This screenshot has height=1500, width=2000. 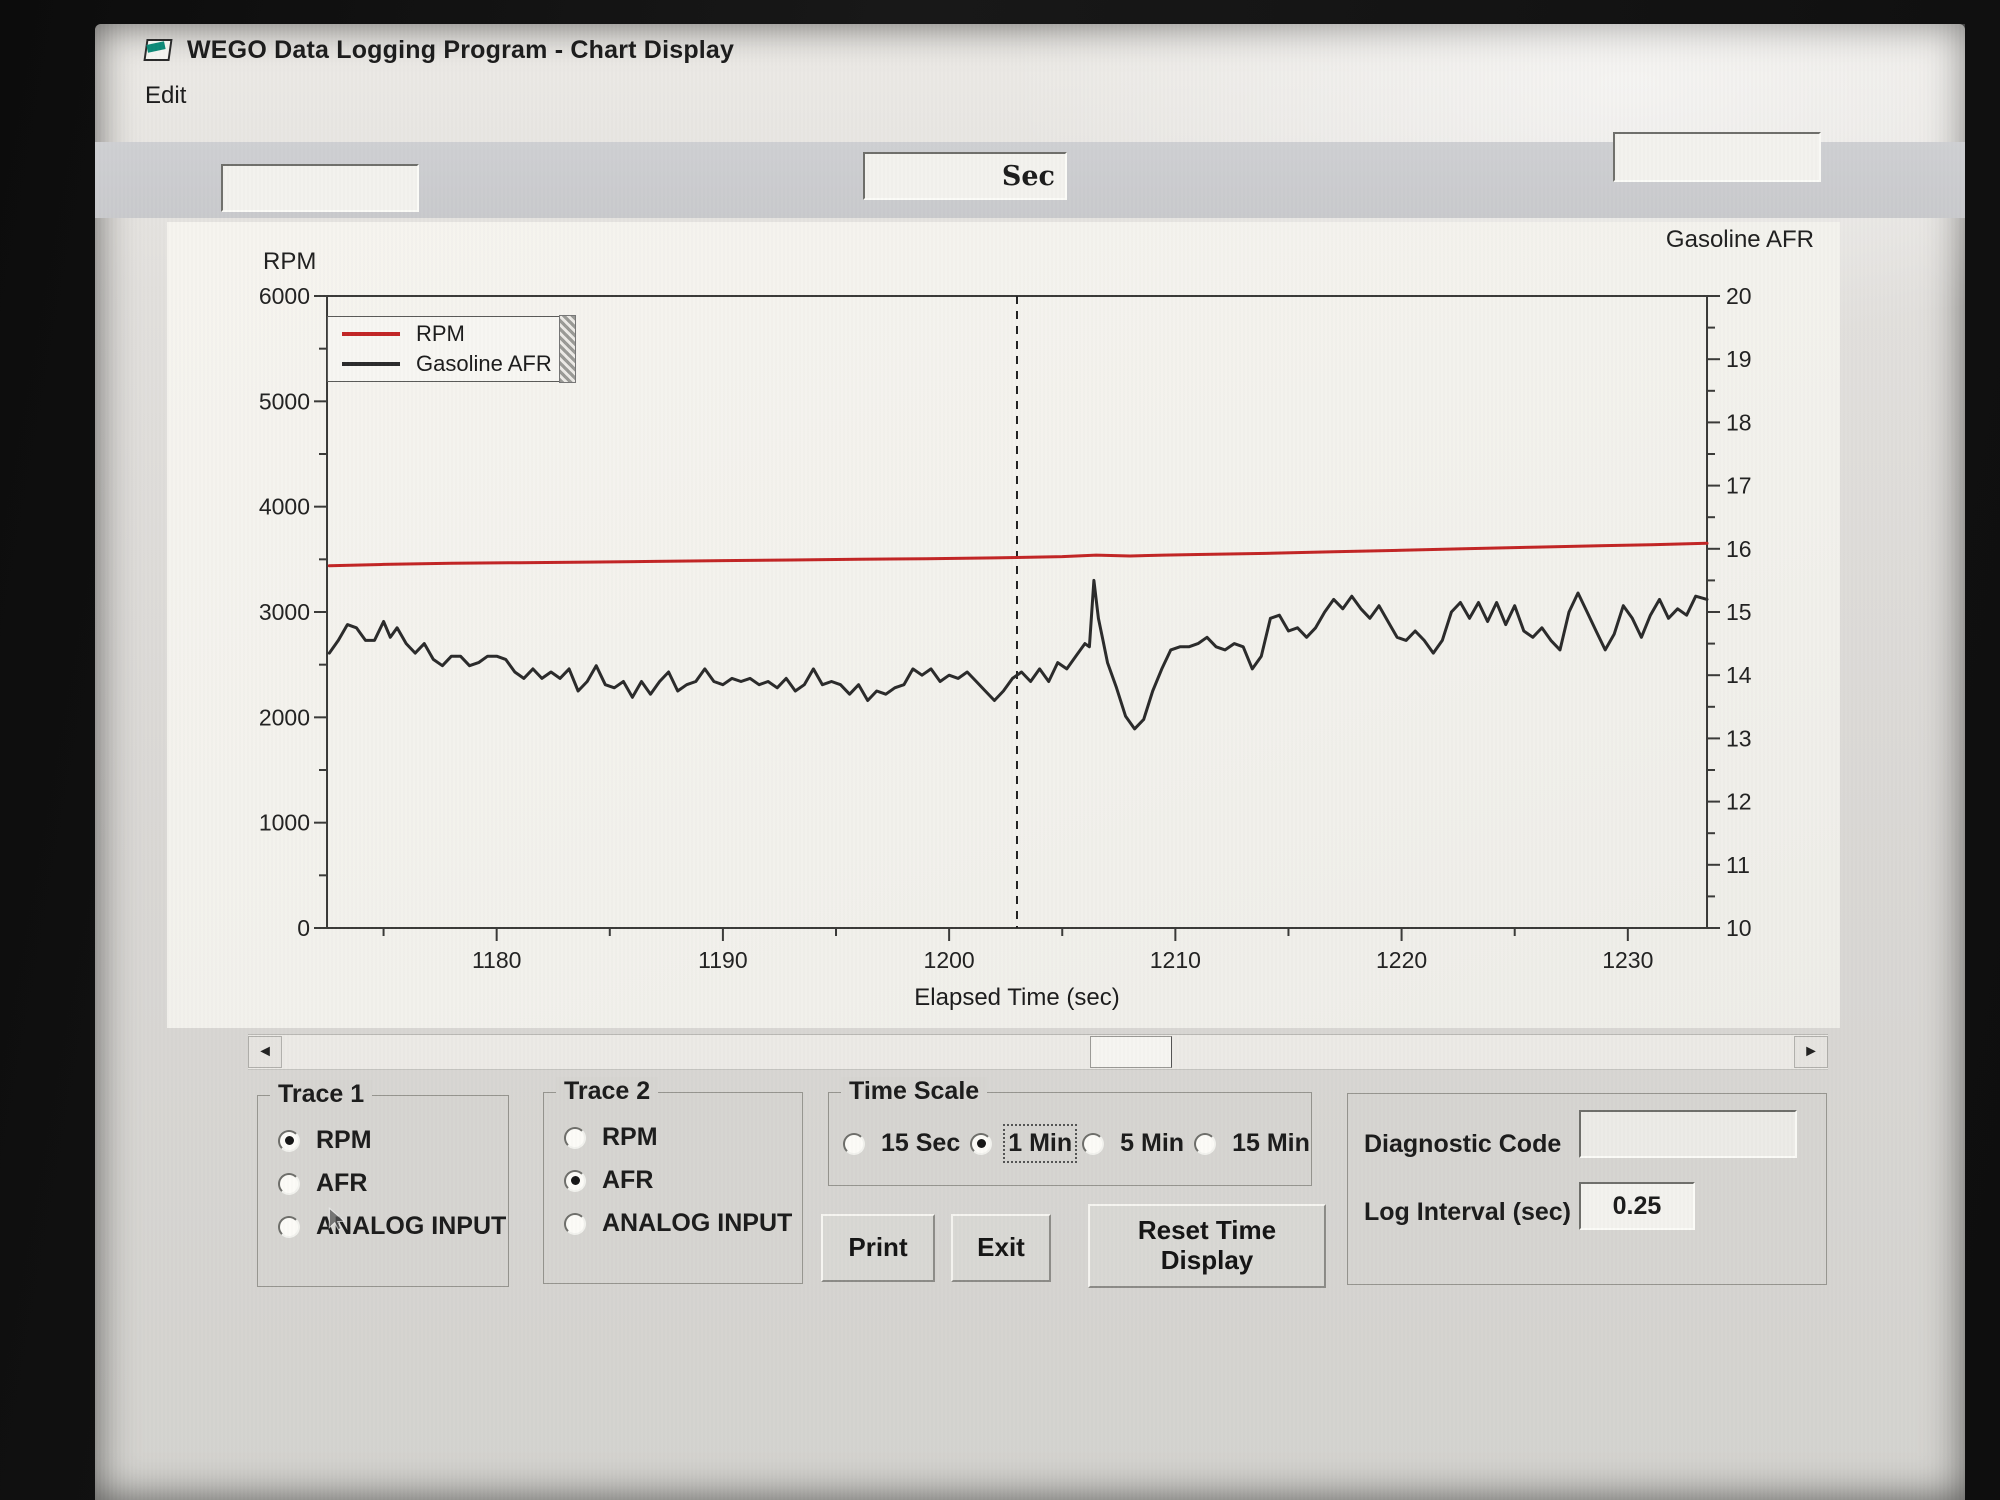 I want to click on trace2-option-afr: AFR, so click(x=683, y=1180).